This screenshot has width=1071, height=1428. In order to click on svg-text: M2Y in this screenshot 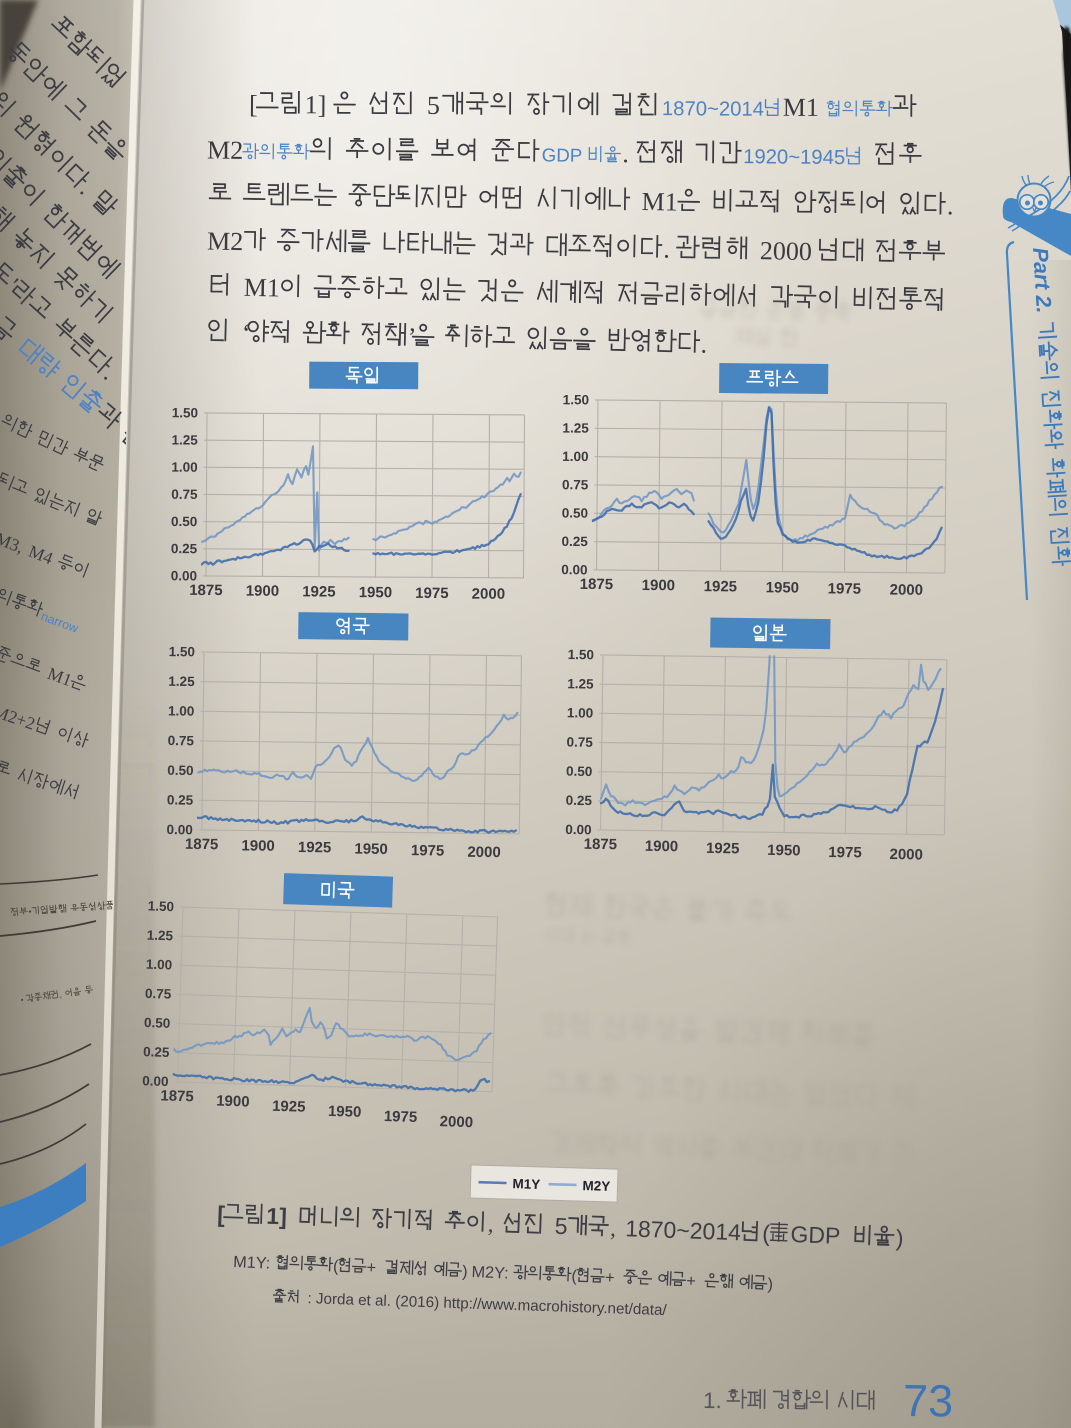, I will do `click(596, 1186)`.